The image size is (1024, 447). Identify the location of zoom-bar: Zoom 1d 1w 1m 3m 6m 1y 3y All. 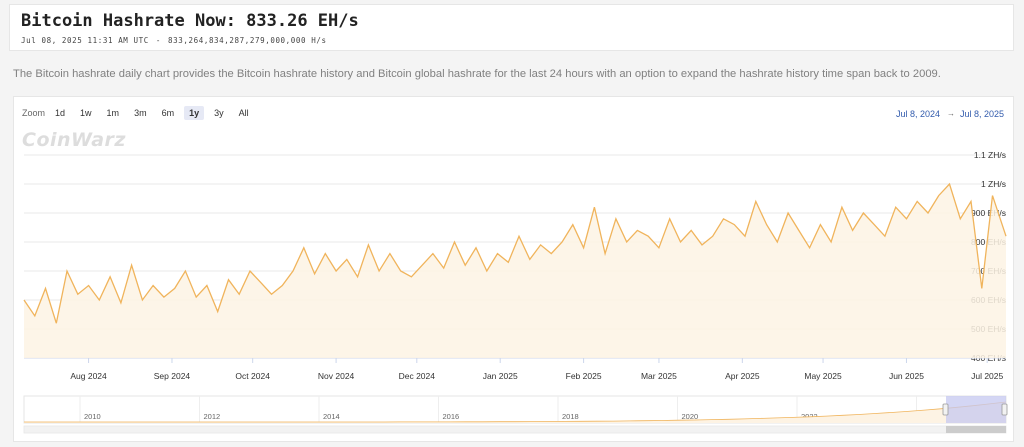
(140, 113).